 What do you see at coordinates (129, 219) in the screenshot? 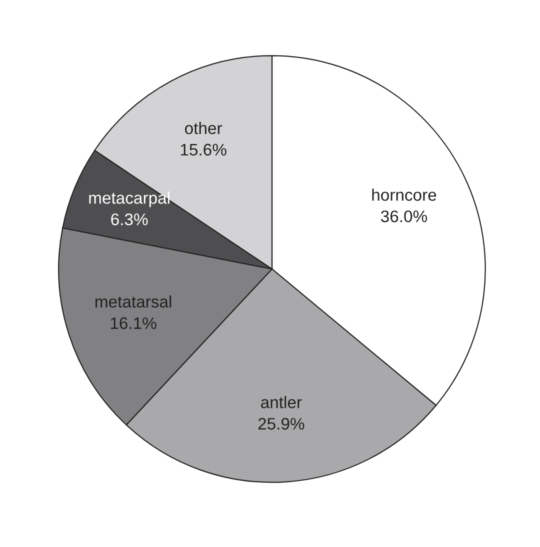
I see `data-label: 6.3%` at bounding box center [129, 219].